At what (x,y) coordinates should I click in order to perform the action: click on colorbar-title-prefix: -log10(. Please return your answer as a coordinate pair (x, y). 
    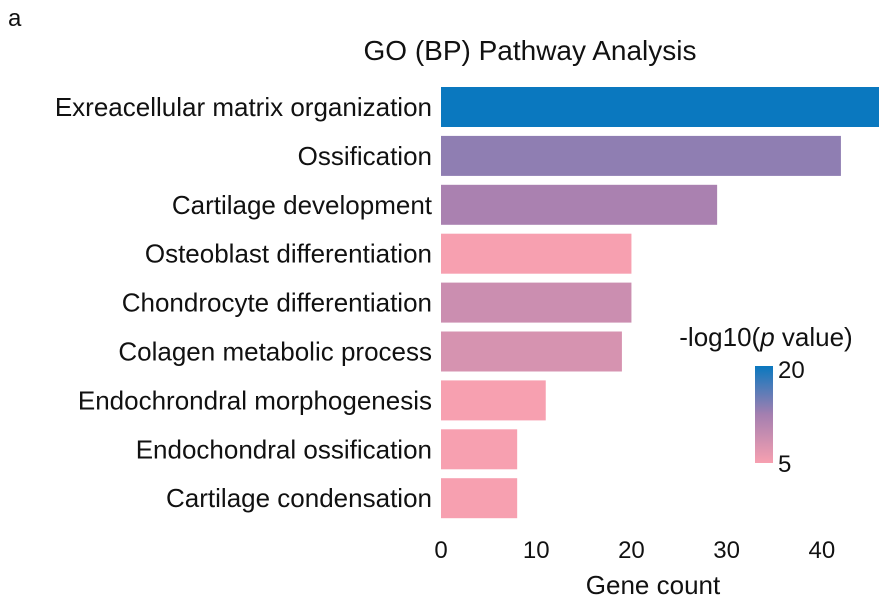
    Looking at the image, I should click on (719, 337).